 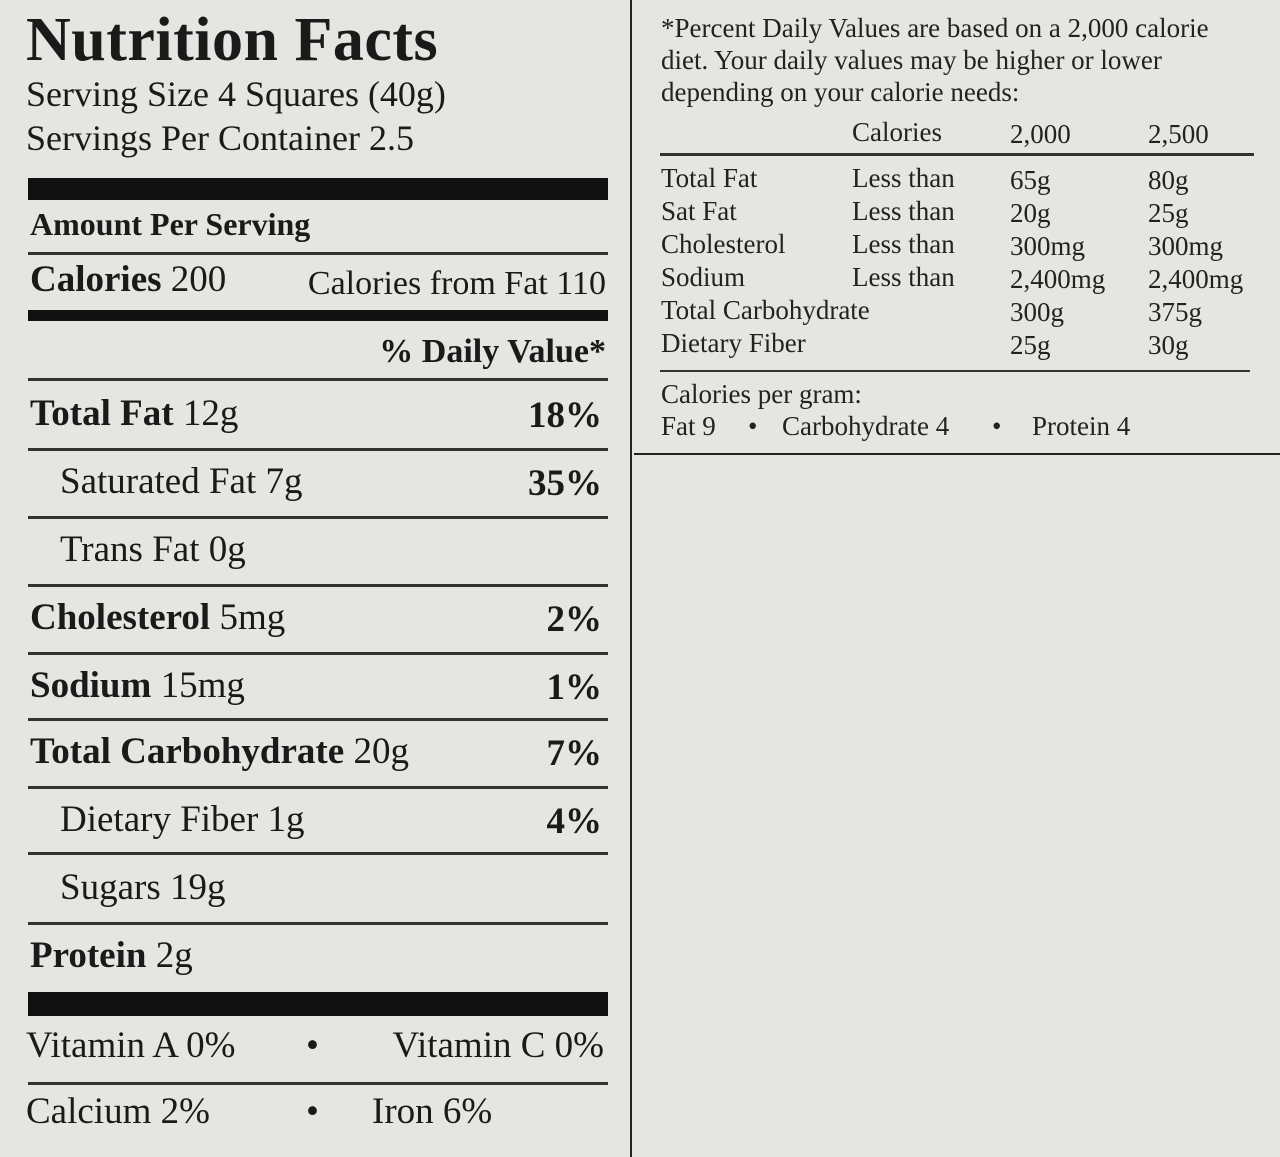 I want to click on nutrient-name: Protein, so click(x=88, y=955).